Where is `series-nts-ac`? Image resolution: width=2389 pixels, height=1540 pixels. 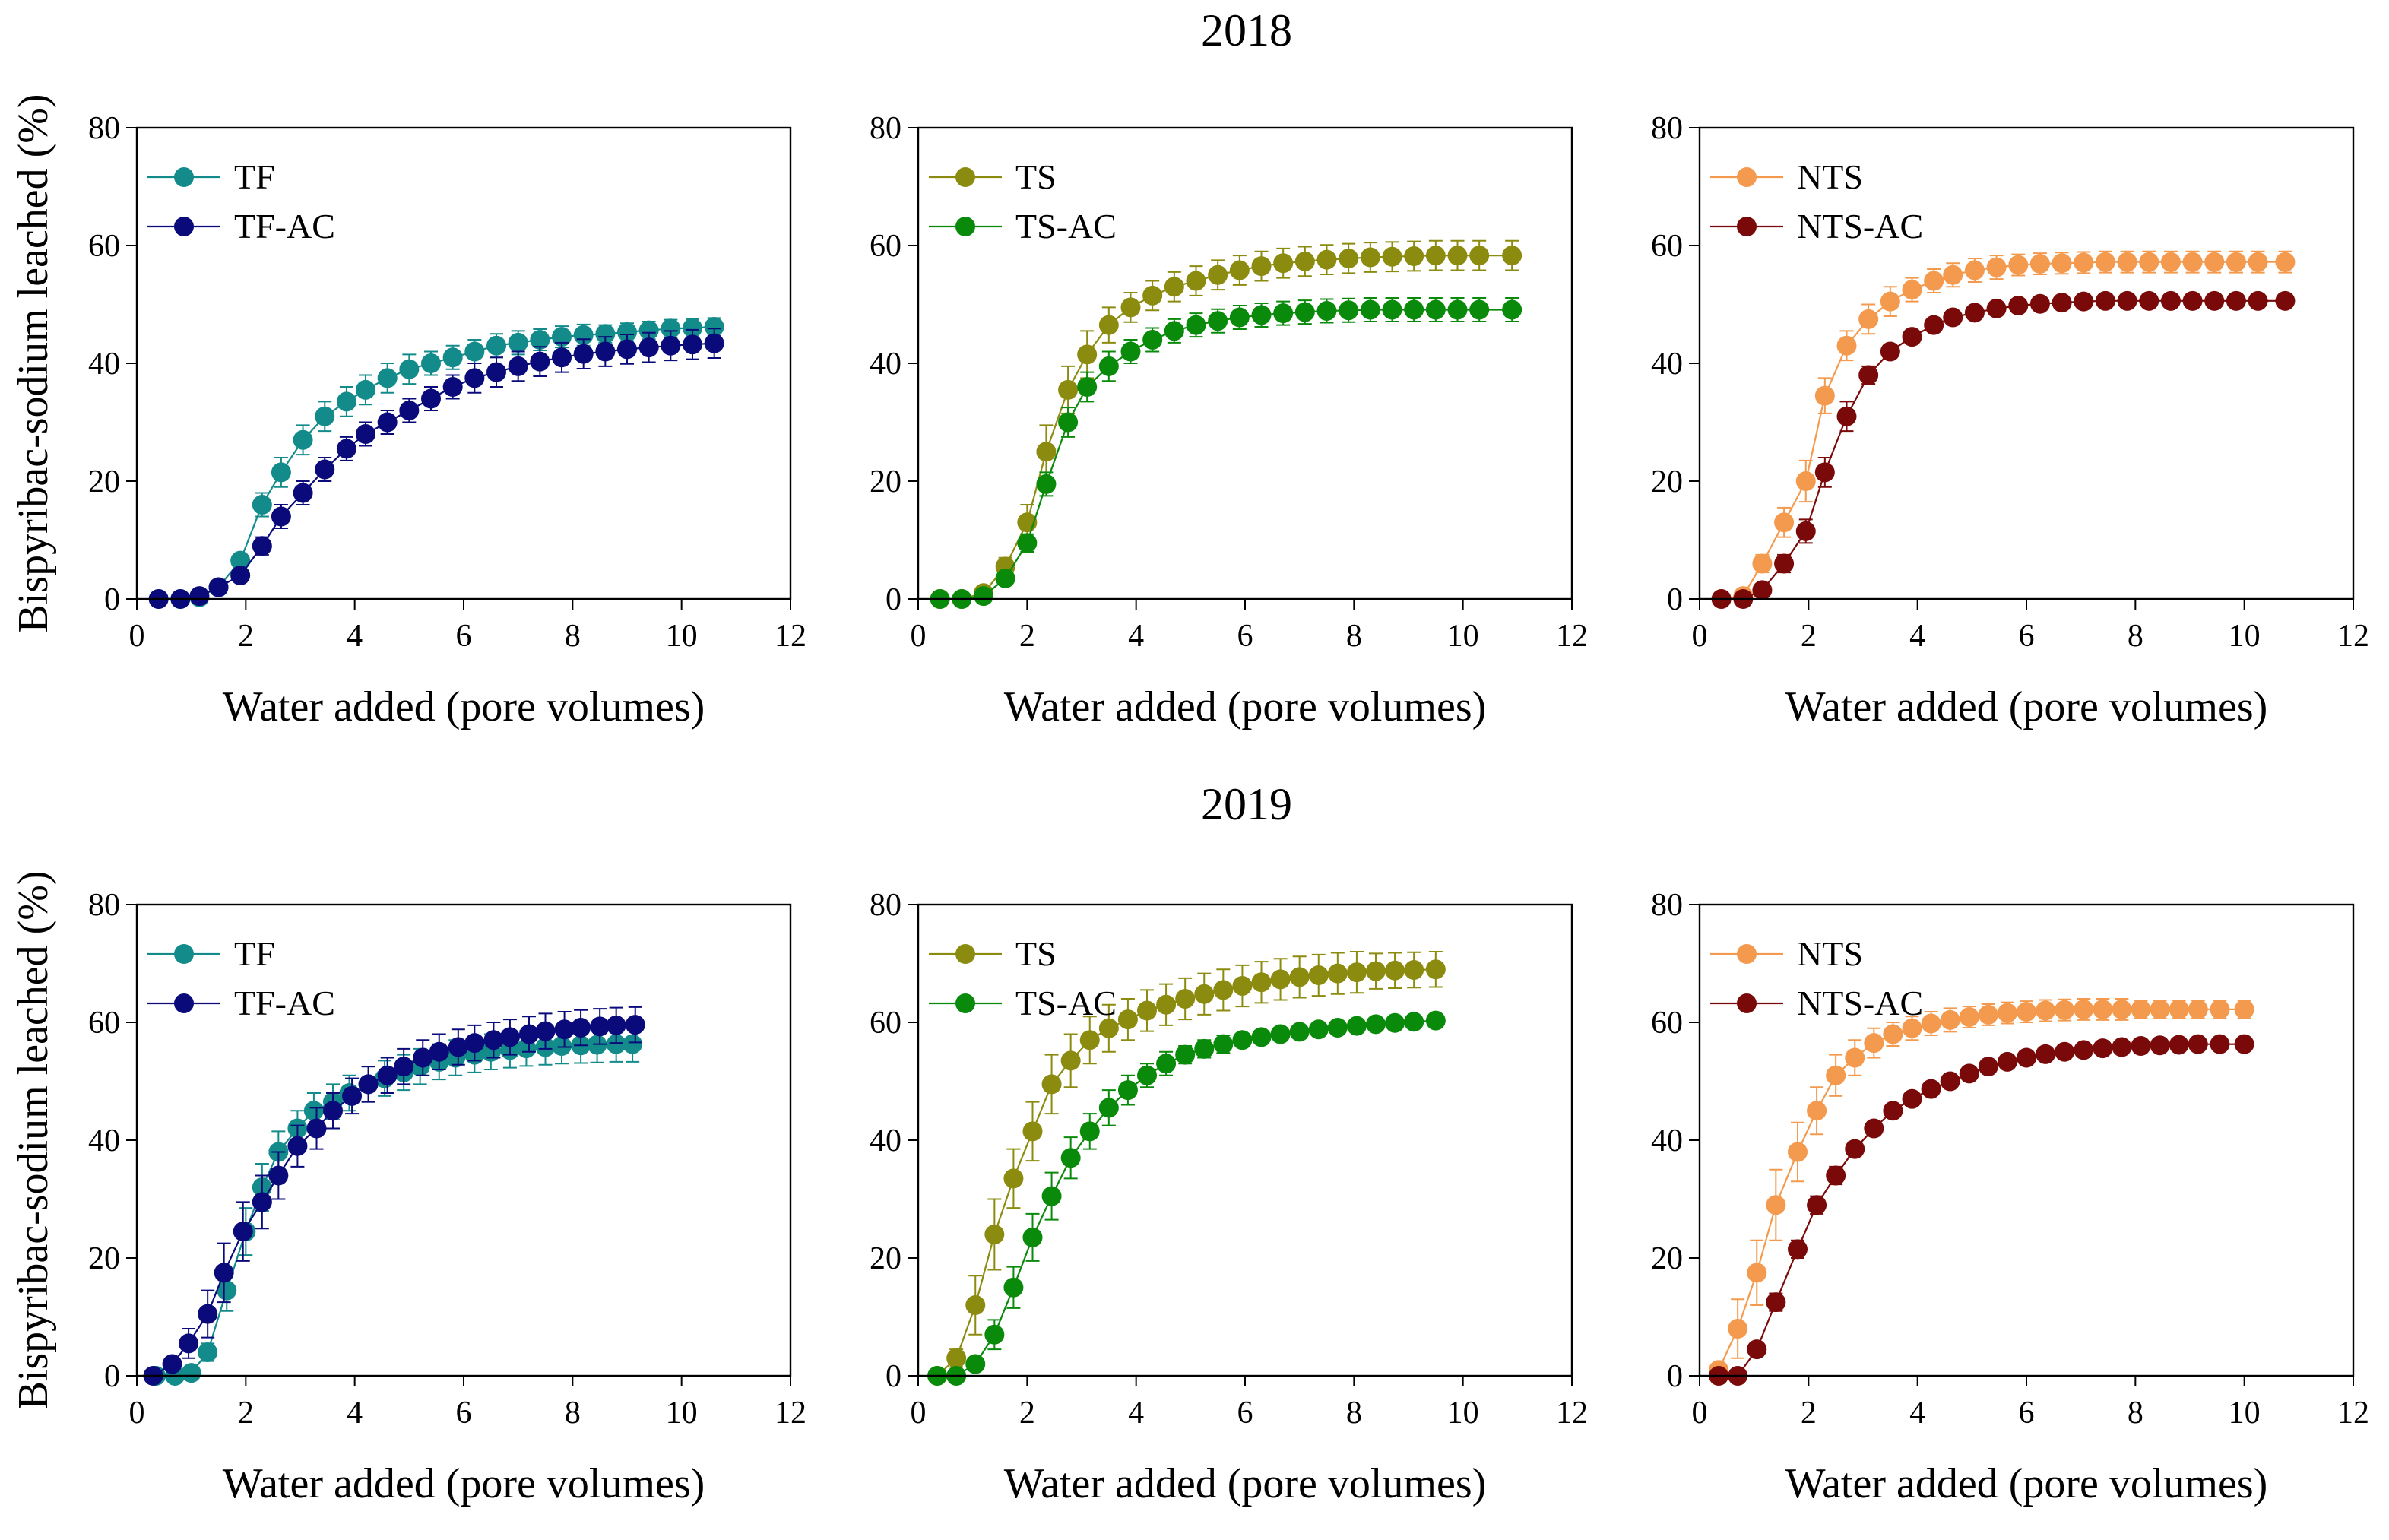 series-nts-ac is located at coordinates (1981, 1210).